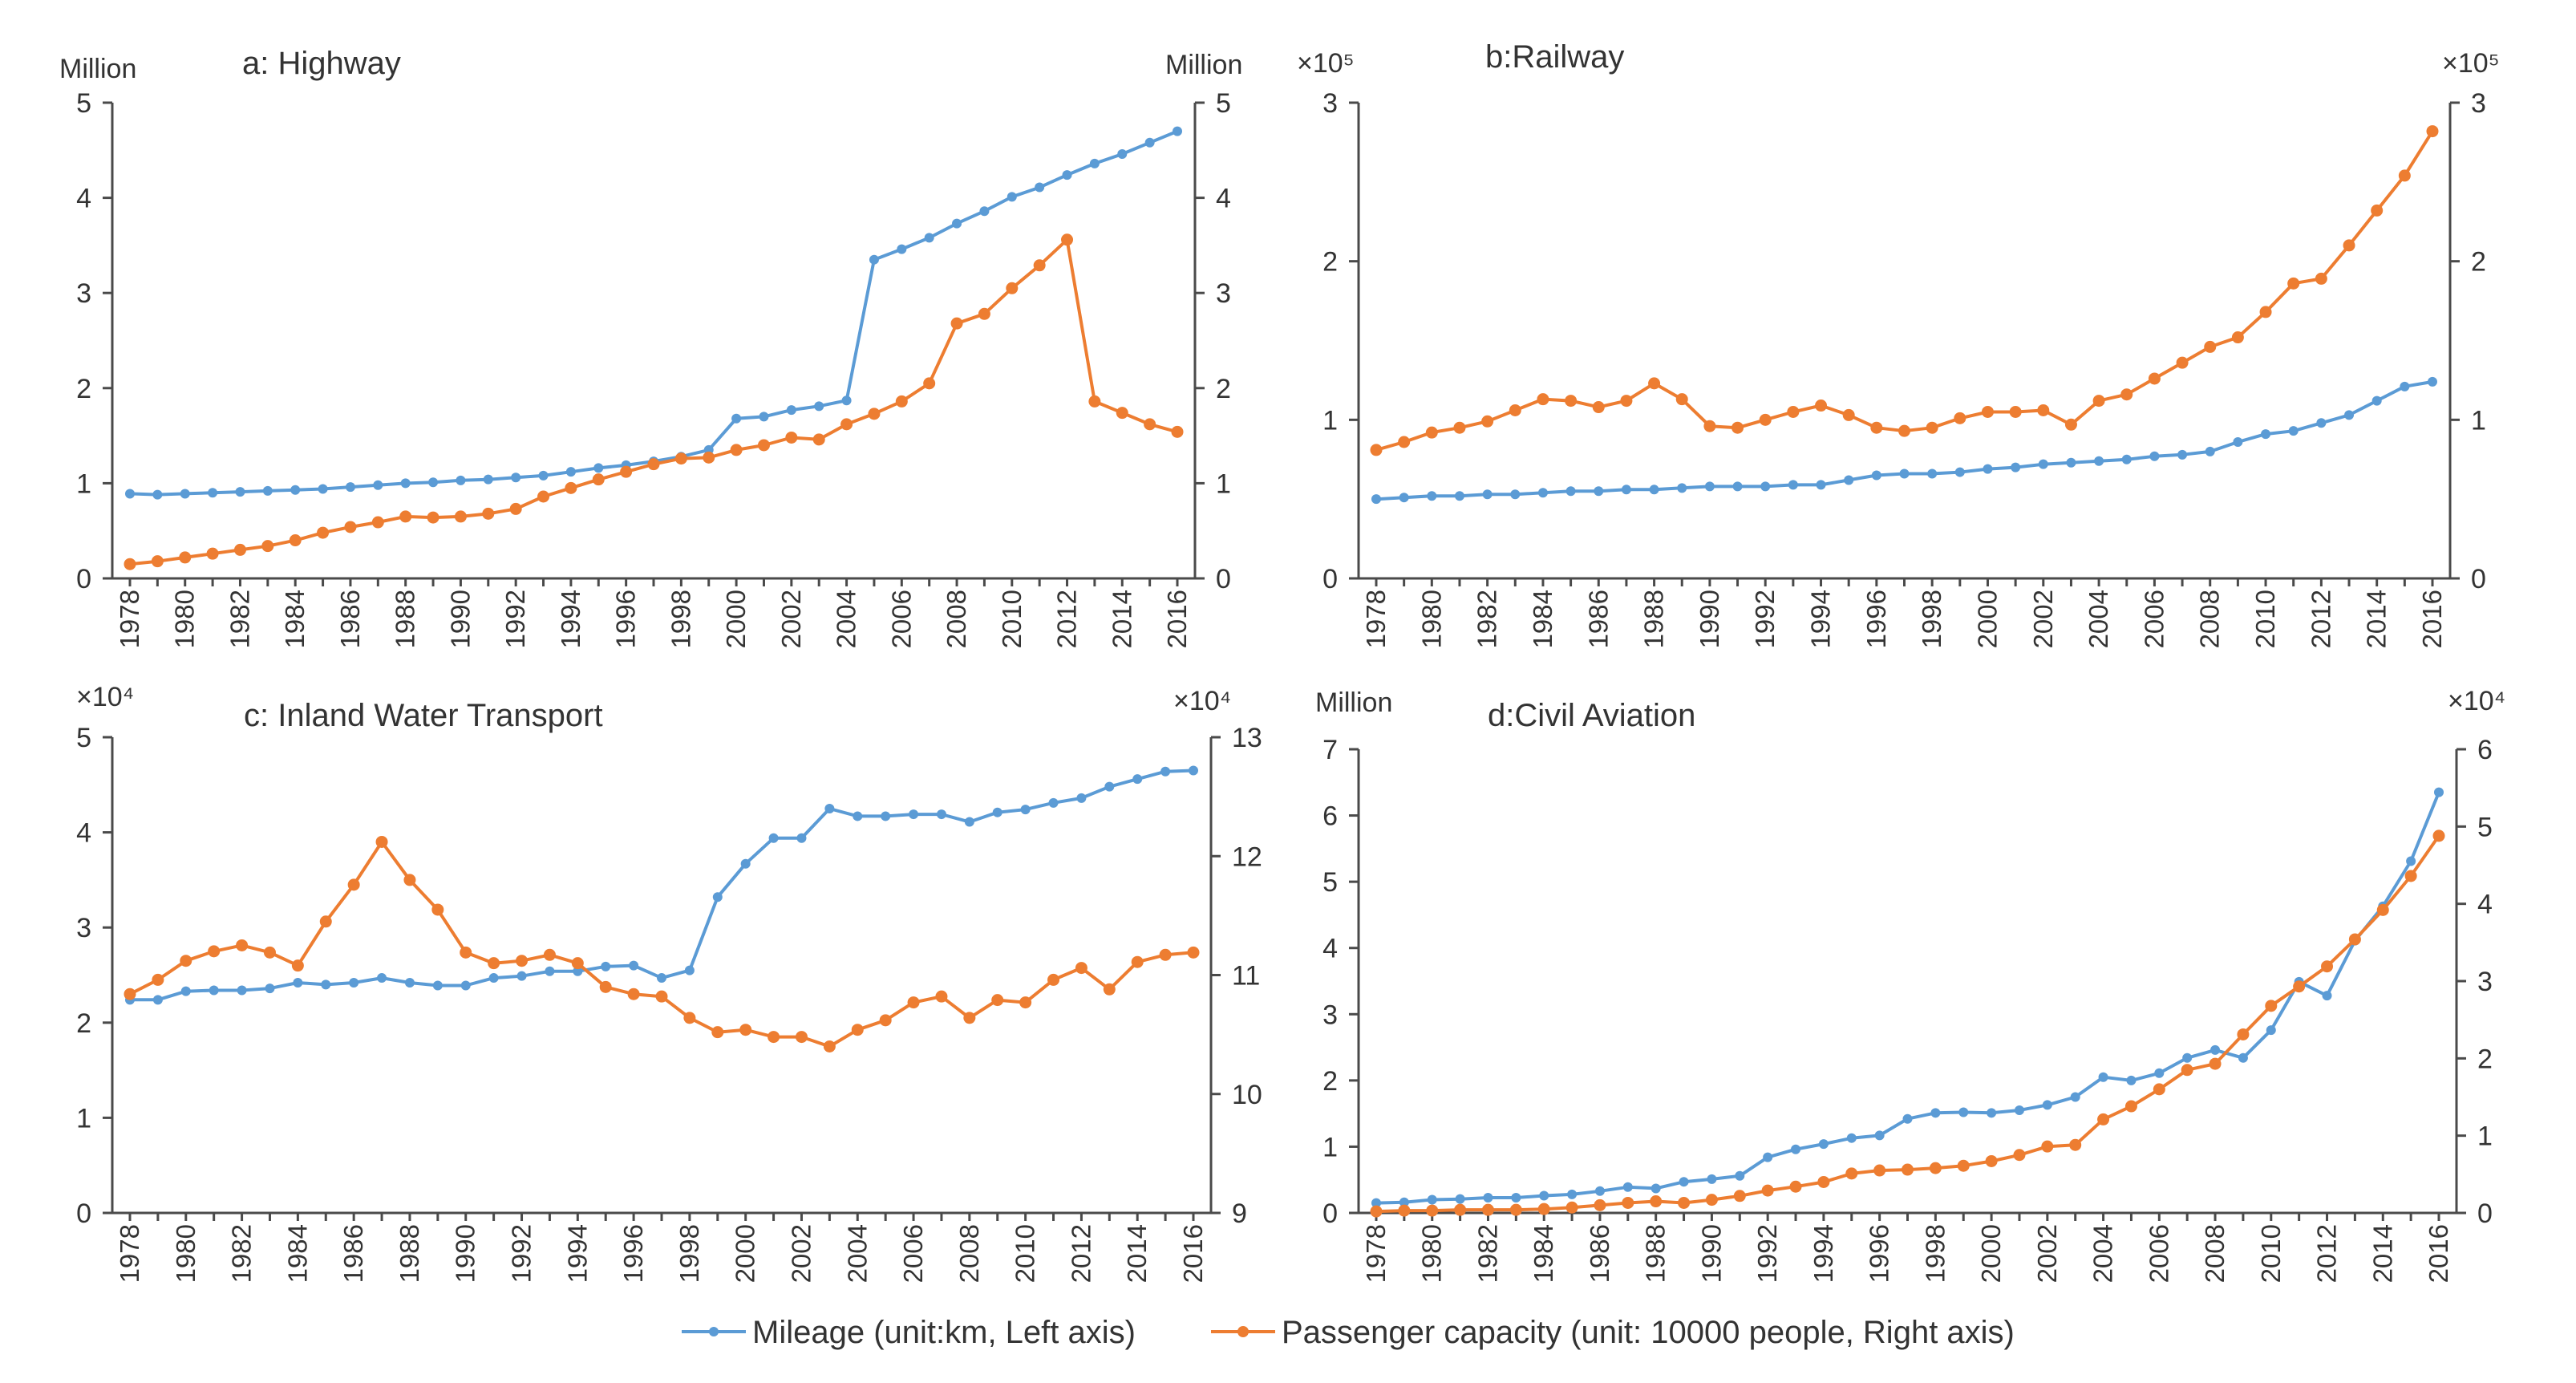 This screenshot has width=2576, height=1383. Describe the element at coordinates (2485, 905) in the screenshot. I see `panel-civil-aviation-right-tick-label: 4` at that location.